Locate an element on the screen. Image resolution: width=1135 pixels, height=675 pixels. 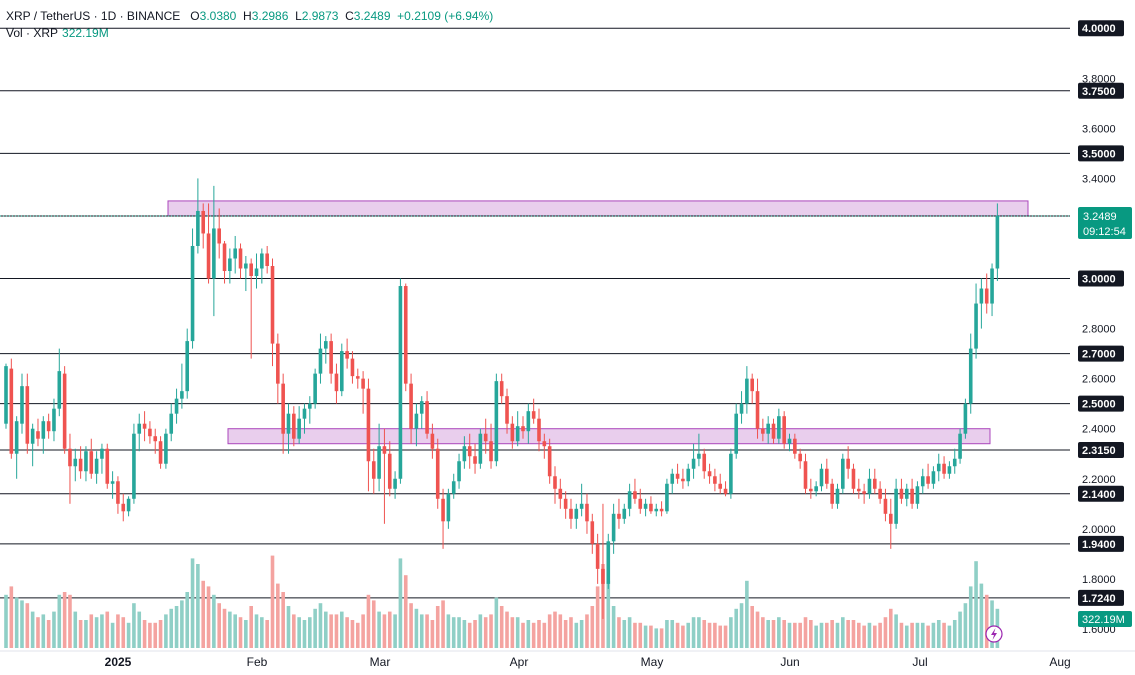
current-price-tag is located at coordinates (1105, 222).